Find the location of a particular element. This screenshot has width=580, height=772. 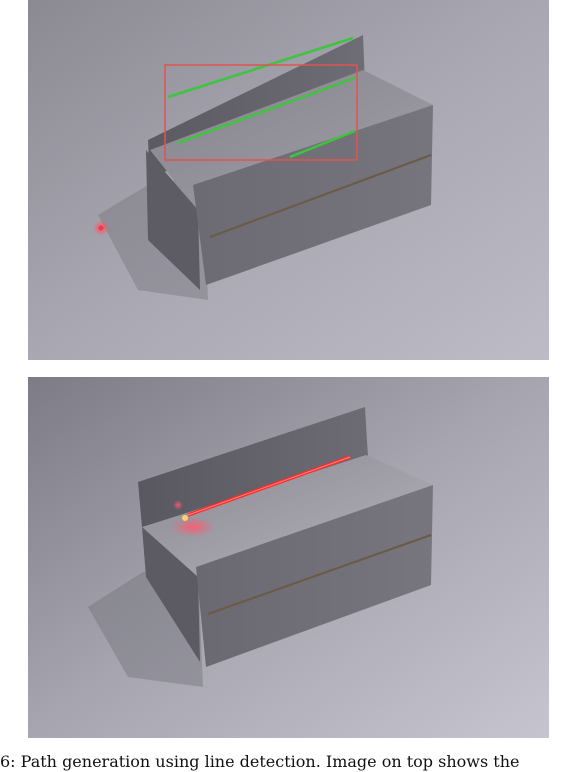

laser-reflection-spot is located at coordinates (178, 505).